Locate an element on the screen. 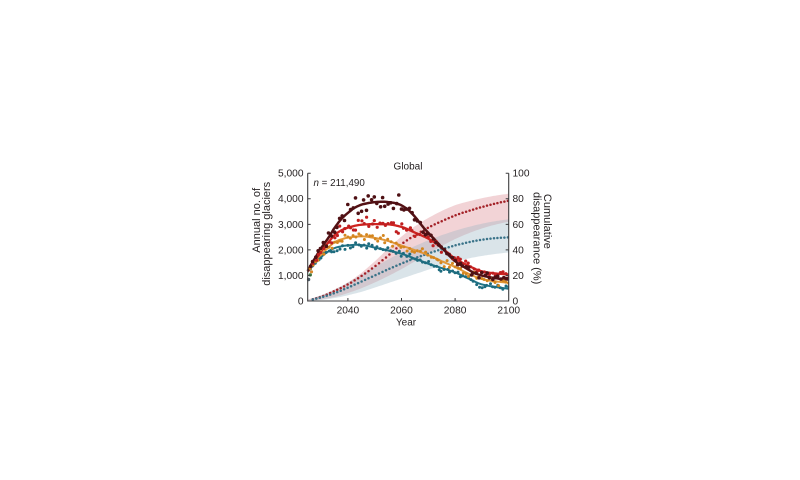  svg-text: 5,000 is located at coordinates (291, 174).